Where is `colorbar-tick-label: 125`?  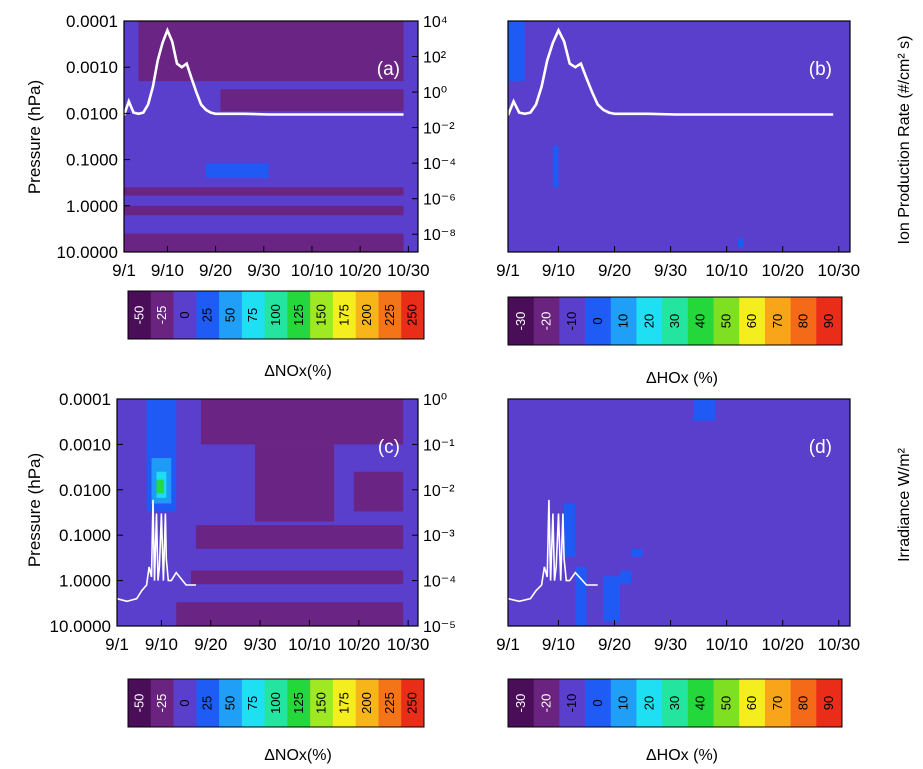
colorbar-tick-label: 125 is located at coordinates (298, 703).